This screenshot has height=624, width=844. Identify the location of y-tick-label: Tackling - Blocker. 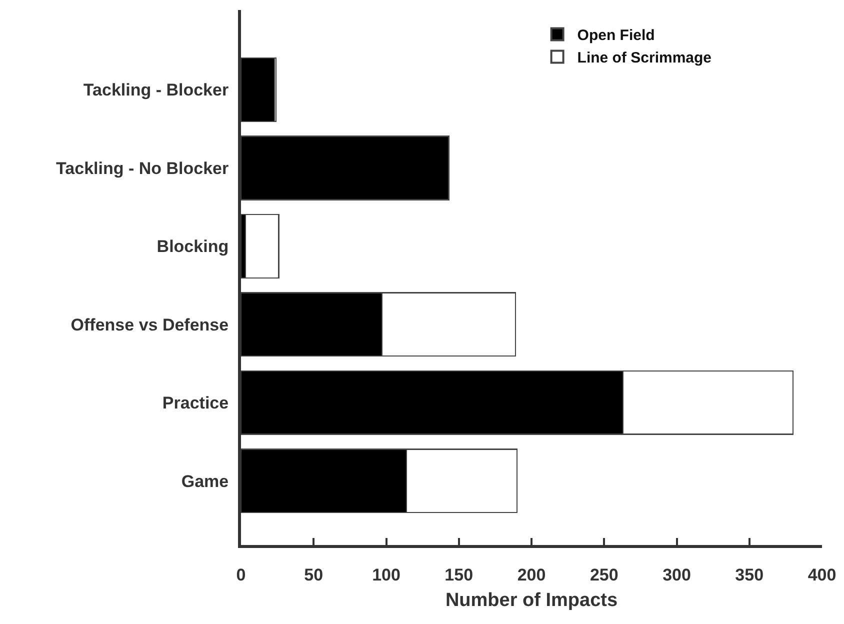
(156, 90).